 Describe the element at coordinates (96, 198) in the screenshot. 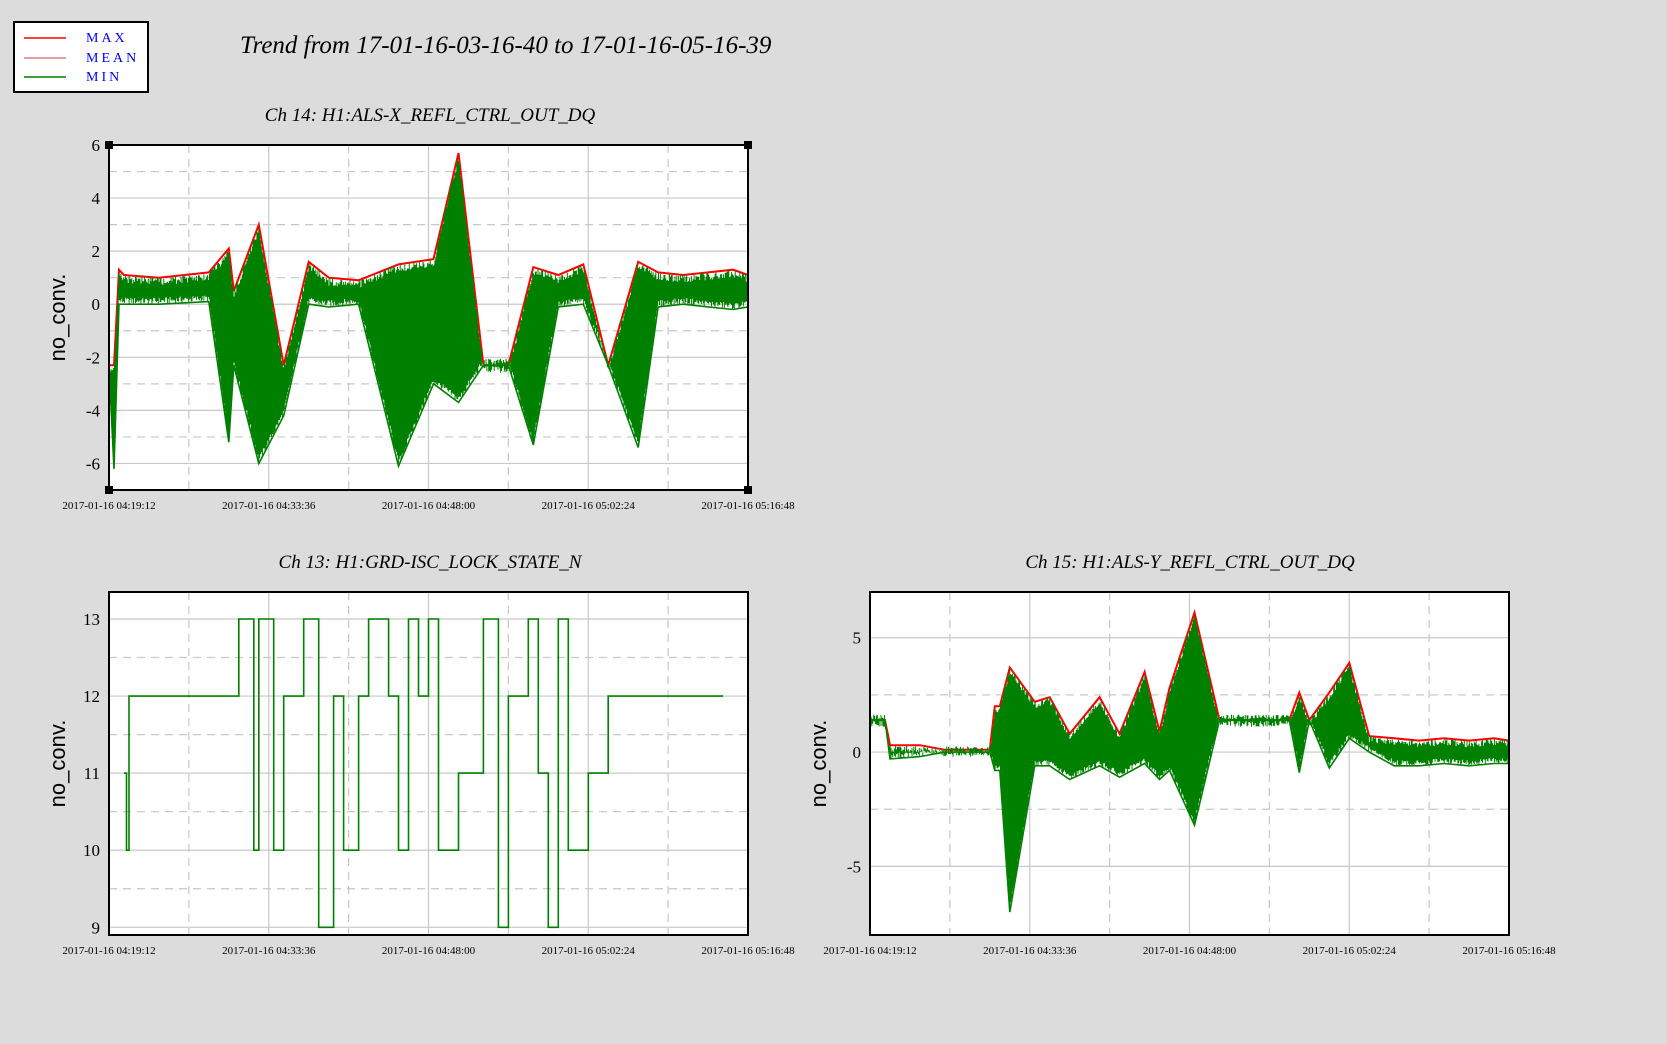

I see `y-tick-label: 4` at that location.